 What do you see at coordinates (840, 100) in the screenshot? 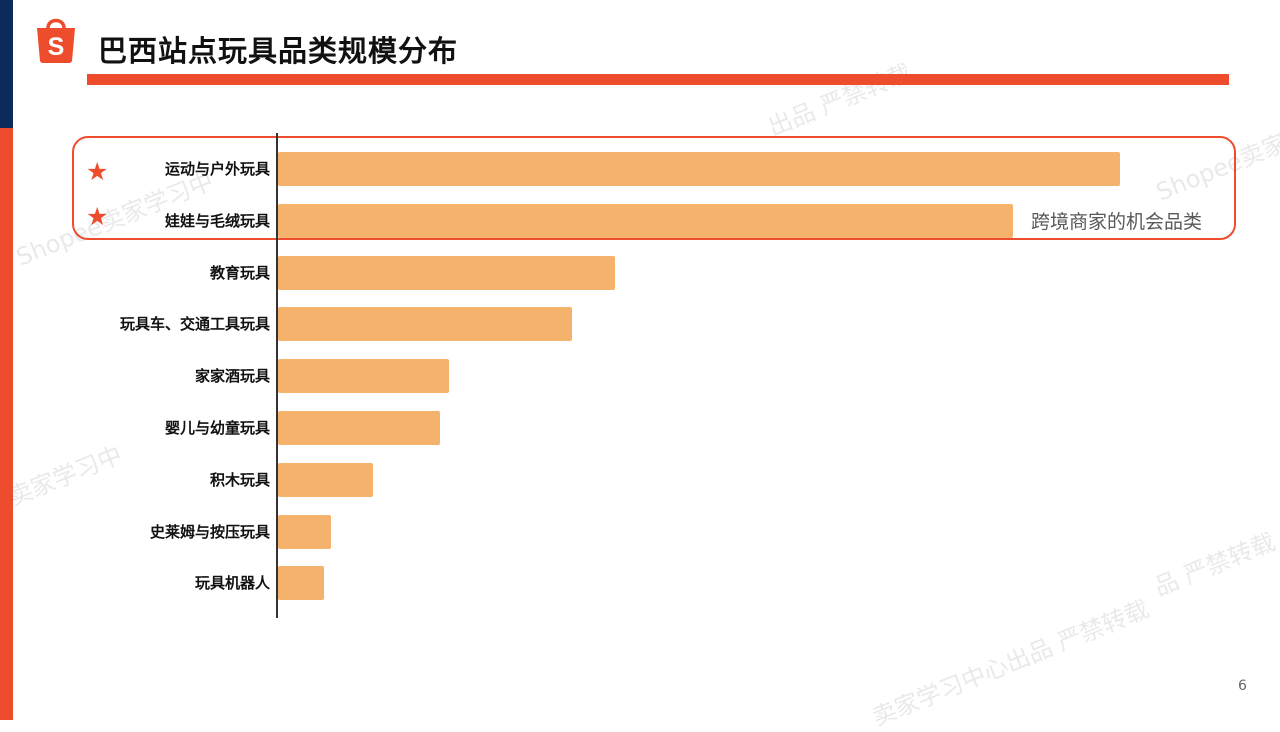
I see `watermark-text: 出品 严禁转载` at bounding box center [840, 100].